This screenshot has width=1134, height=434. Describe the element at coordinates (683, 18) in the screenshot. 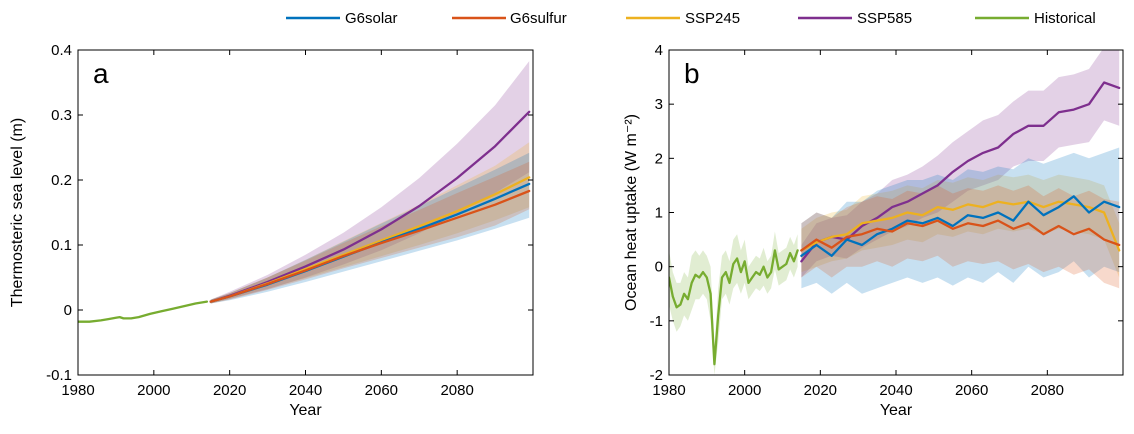

I see `legend-item-ssp245: SSP245` at that location.